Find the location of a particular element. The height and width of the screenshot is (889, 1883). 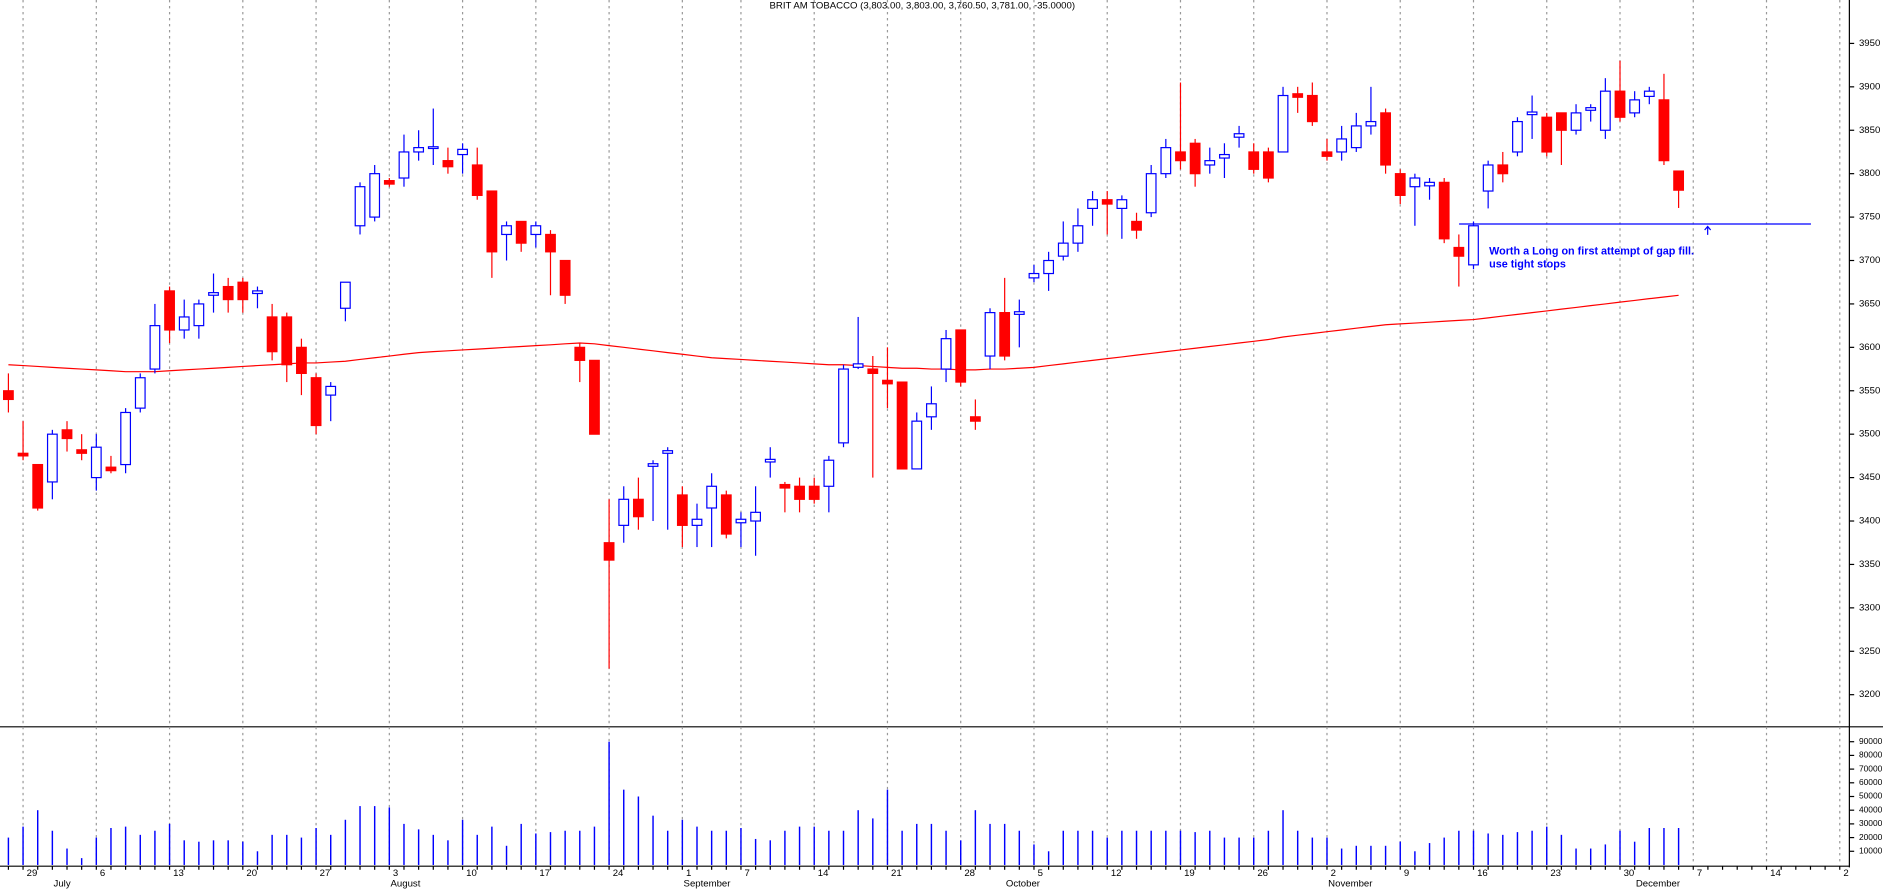

y-tick-label: 3350 is located at coordinates (1869, 564).